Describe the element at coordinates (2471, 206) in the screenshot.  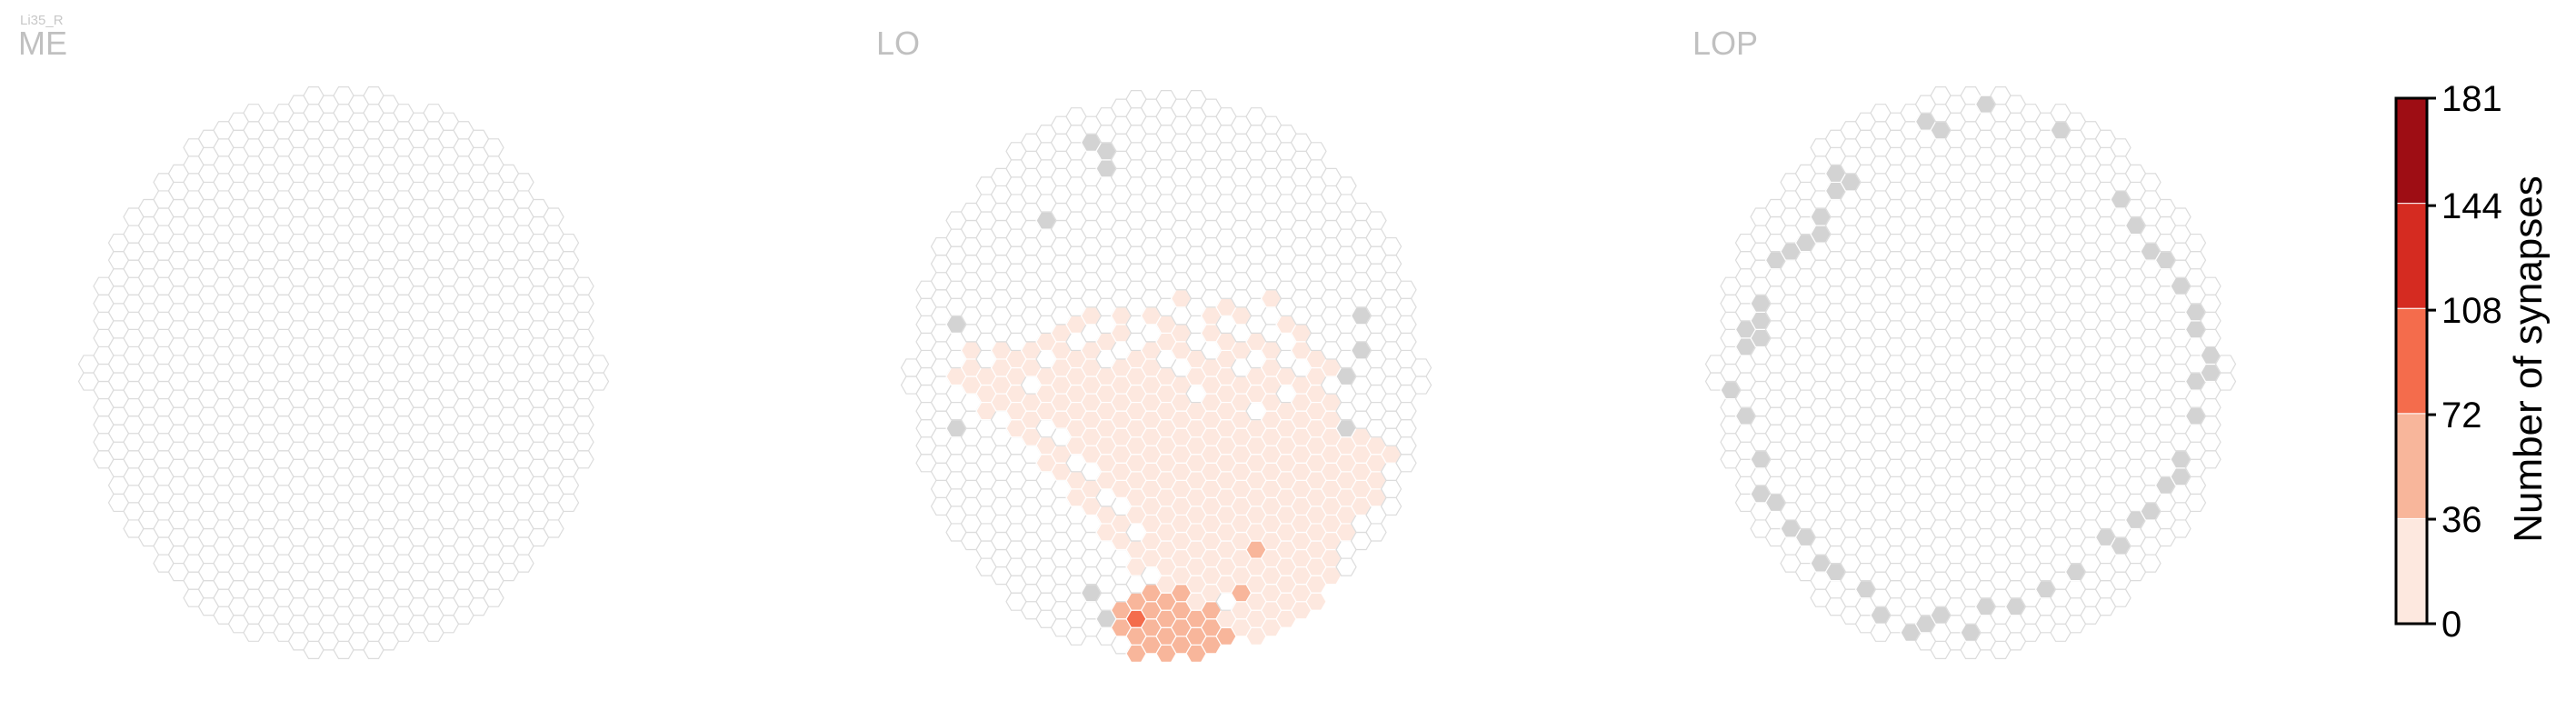
I see `colorbar-tick-label: 144` at that location.